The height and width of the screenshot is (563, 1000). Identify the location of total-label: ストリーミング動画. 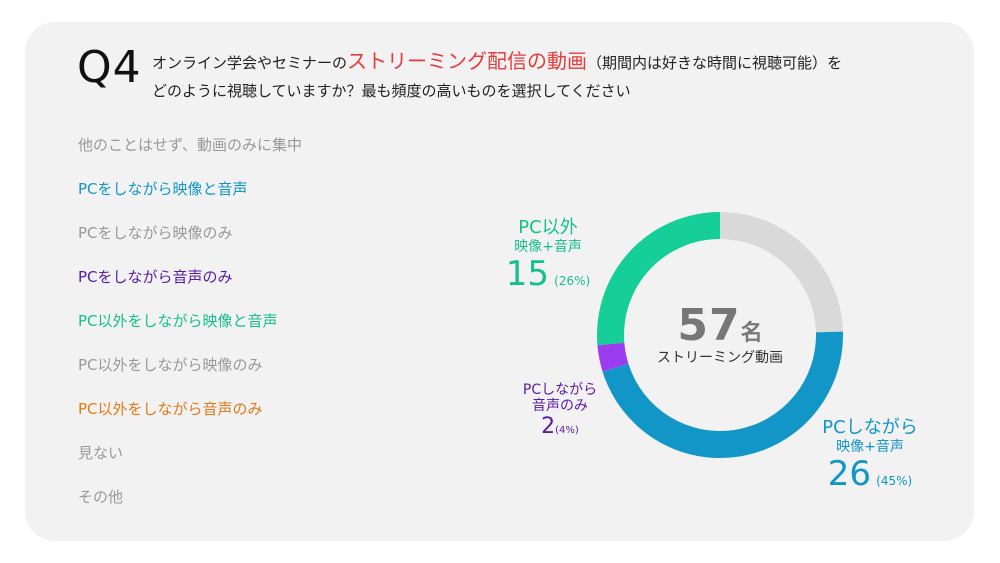
(720, 358).